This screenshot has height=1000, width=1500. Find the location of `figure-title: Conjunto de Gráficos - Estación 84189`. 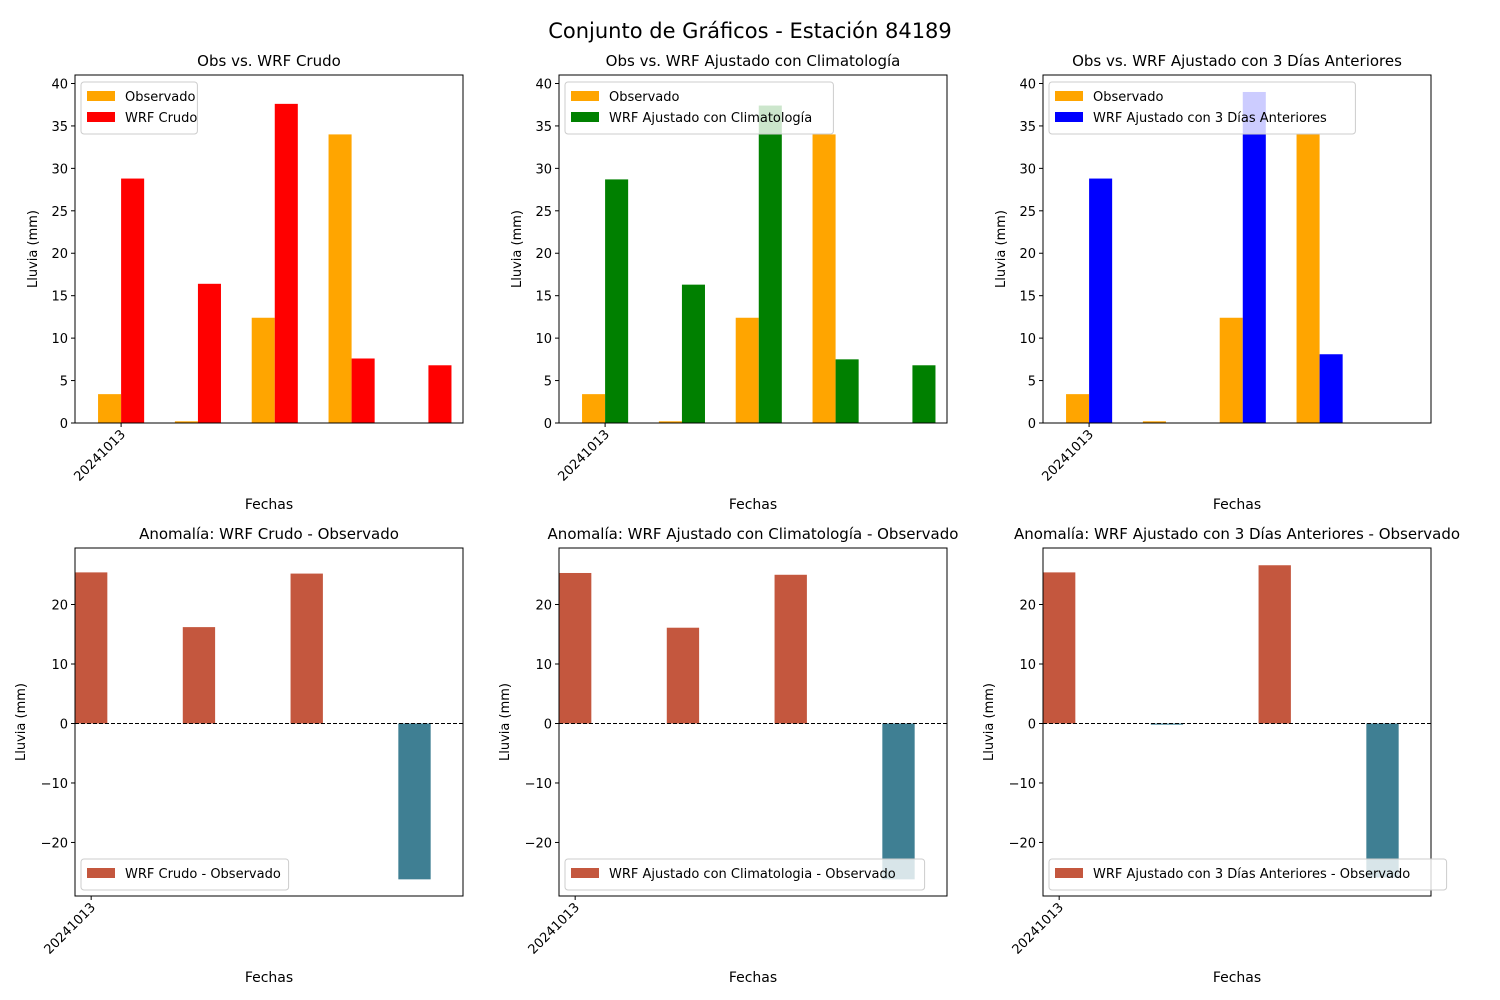

figure-title: Conjunto de Gráficos - Estación 84189 is located at coordinates (750, 31).